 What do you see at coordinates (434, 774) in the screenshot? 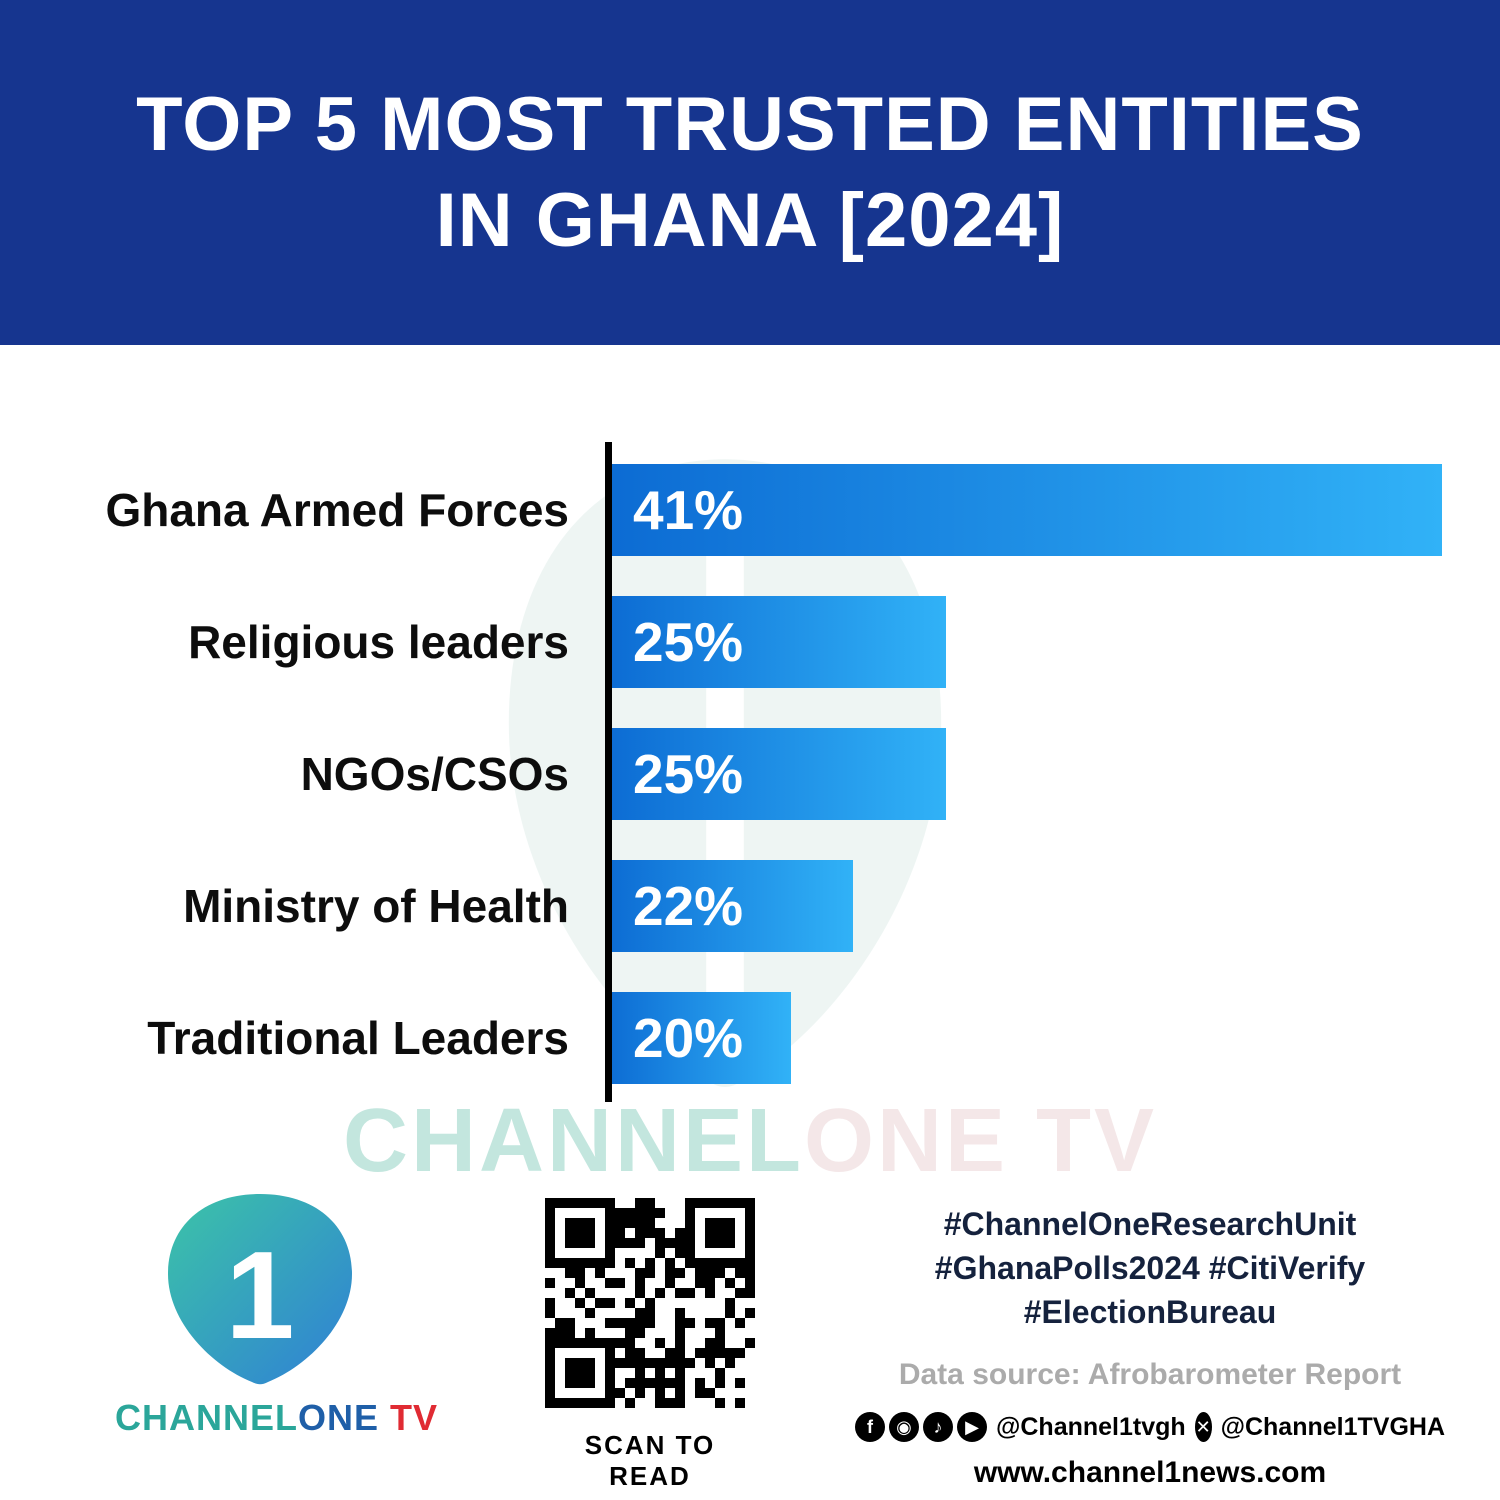
I see `category-label: NGOs/CSOs` at bounding box center [434, 774].